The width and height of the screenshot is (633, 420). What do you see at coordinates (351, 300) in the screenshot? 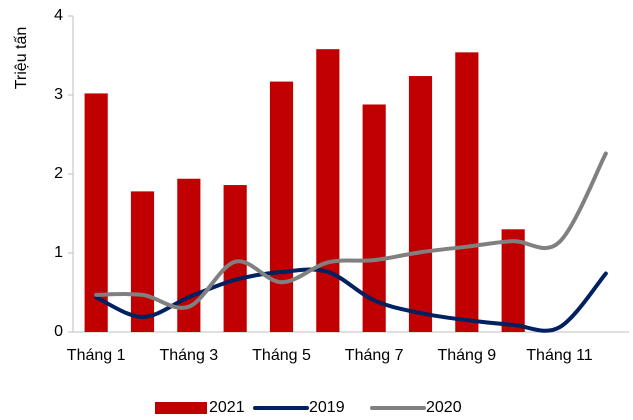
I see `line` at bounding box center [351, 300].